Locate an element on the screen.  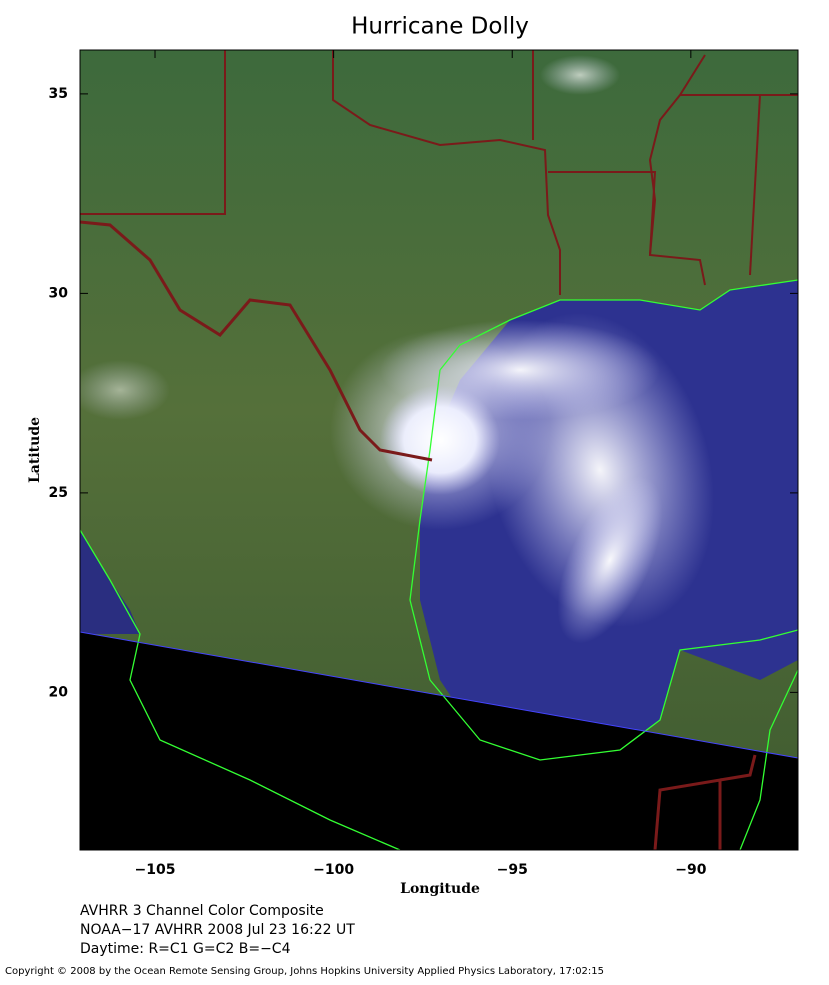
y-axis-label: Latitude is located at coordinates (35, 450).